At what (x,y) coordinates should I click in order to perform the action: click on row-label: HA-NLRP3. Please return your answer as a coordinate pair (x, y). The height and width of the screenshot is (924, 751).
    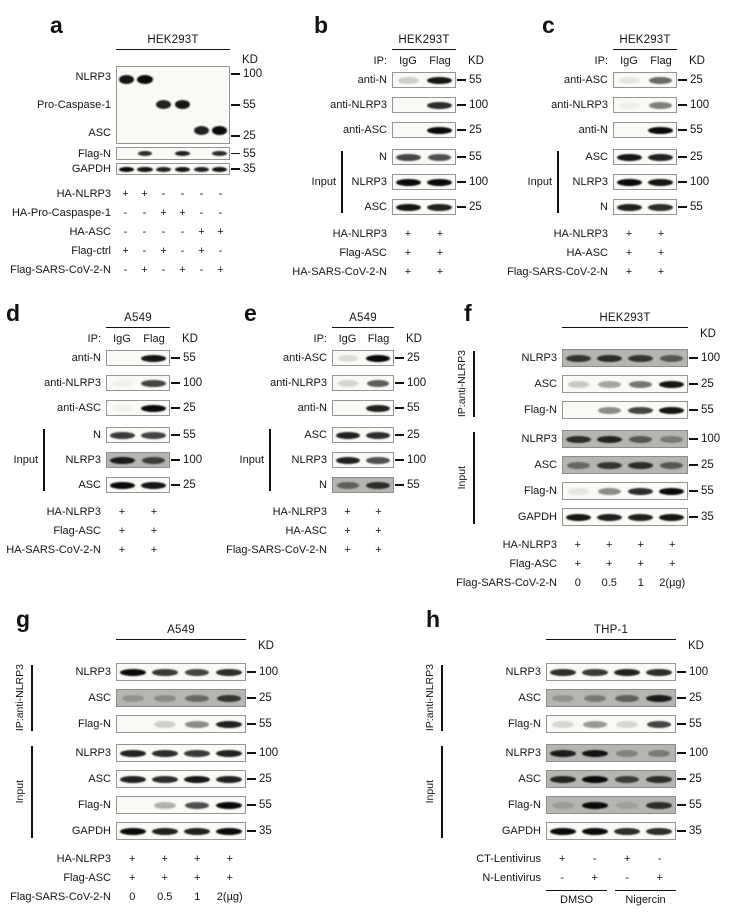
    Looking at the image, I should click on (73, 511).